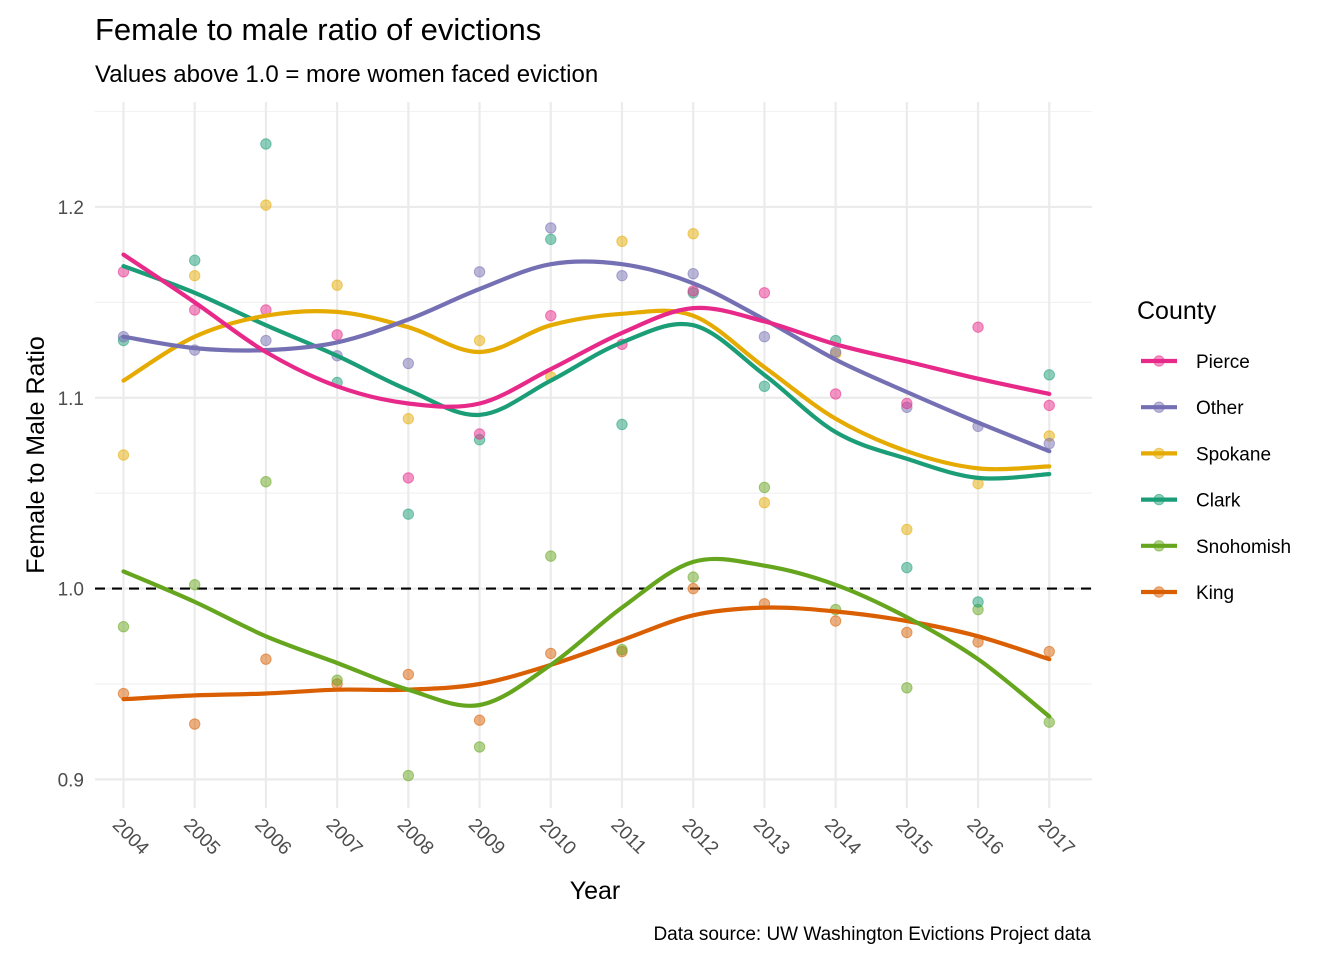  Describe the element at coordinates (1056, 837) in the screenshot. I see `x-tick-label: 2017` at that location.